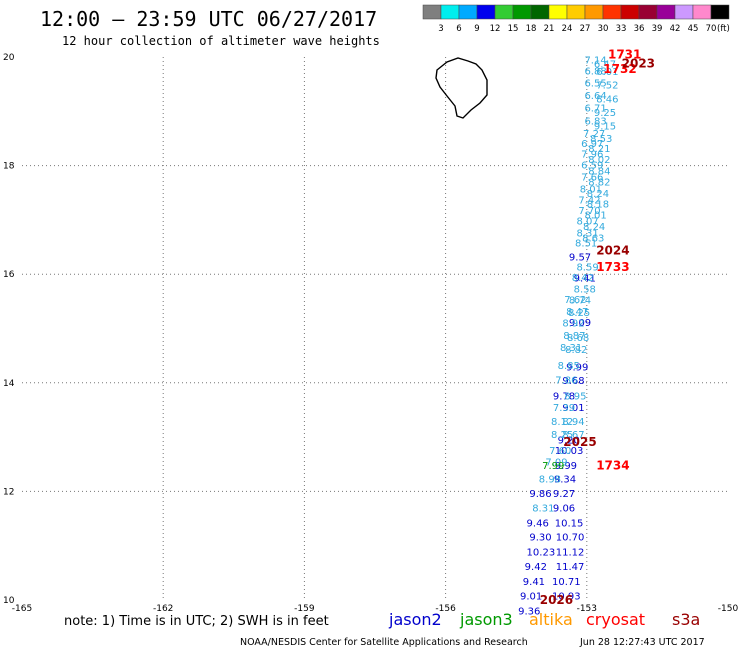 This screenshot has width=740, height=650. What do you see at coordinates (592, 166) in the screenshot?
I see `data-point-label: 6.59` at bounding box center [592, 166].